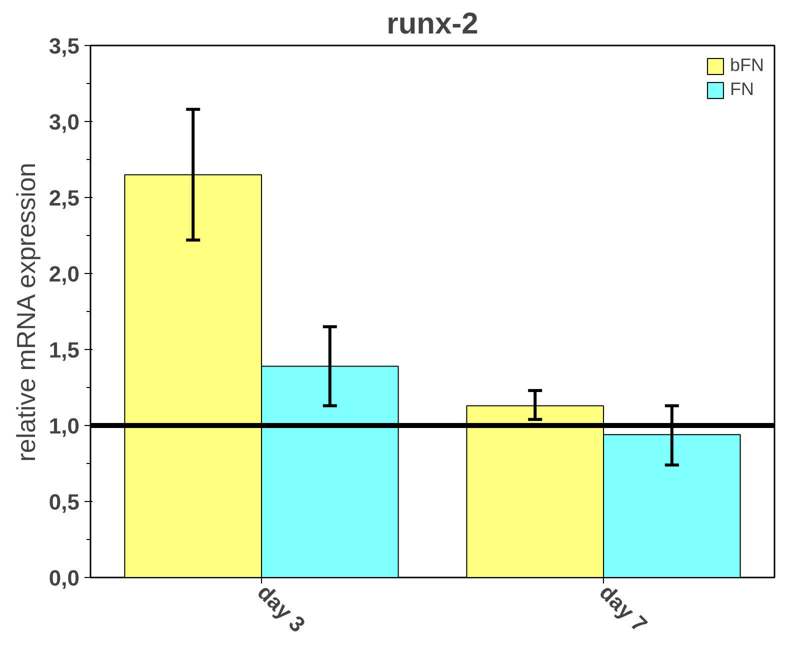 The height and width of the screenshot is (667, 794). I want to click on x-tick-label: day 3, so click(281, 609).